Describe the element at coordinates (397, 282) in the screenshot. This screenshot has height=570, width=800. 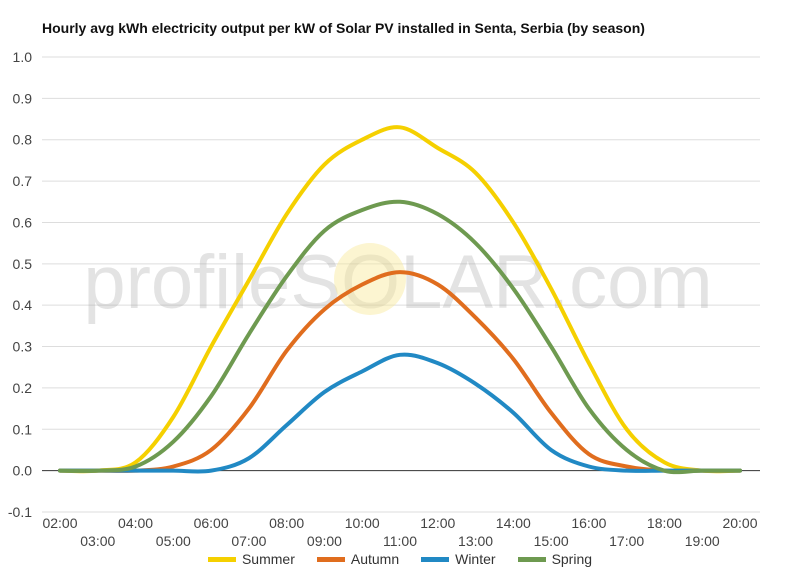
I see `watermark: profileSOLAR.com` at that location.